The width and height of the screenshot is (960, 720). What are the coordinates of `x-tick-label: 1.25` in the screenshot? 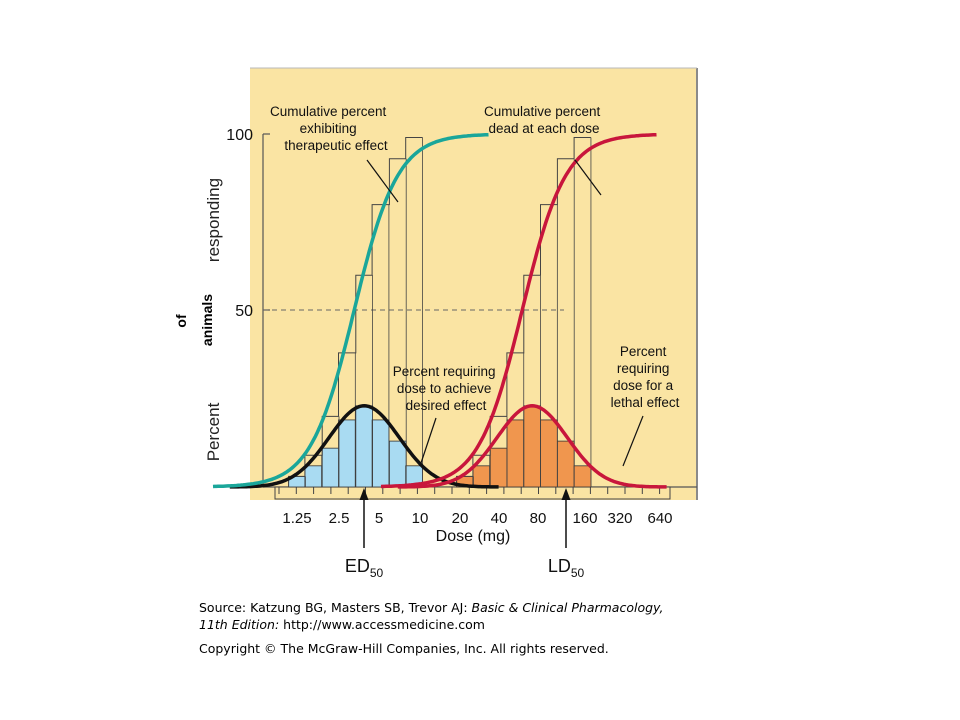 It's located at (296, 518).